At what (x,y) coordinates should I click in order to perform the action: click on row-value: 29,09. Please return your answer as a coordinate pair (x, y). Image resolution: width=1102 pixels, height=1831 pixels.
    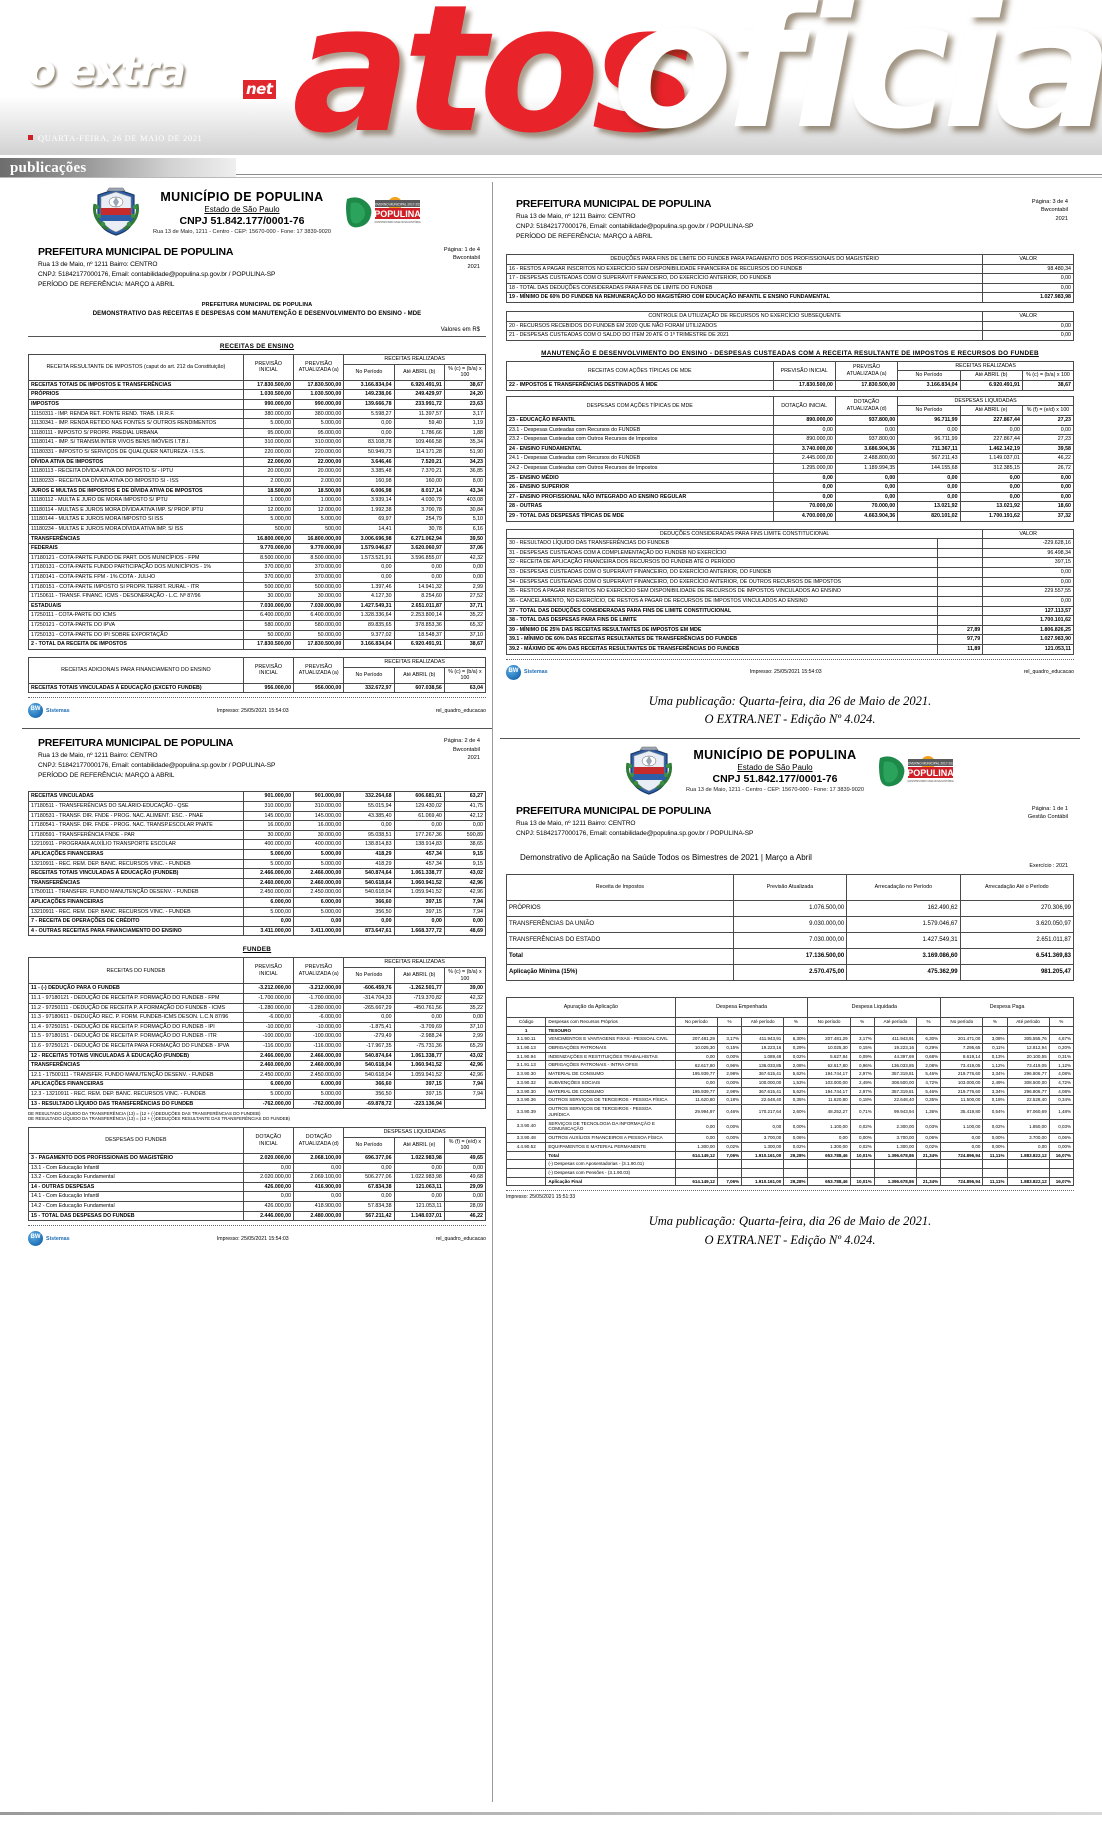
    Looking at the image, I should click on (465, 1187).